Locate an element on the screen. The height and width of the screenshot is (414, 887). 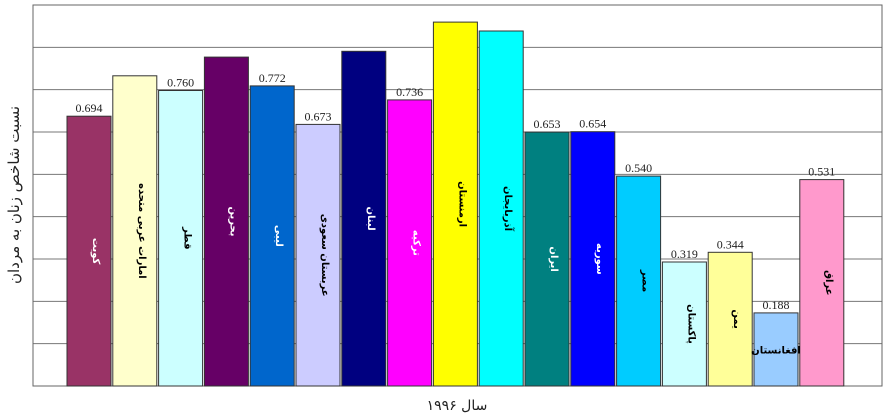
value-label-3: 0.760 is located at coordinates (180, 83).